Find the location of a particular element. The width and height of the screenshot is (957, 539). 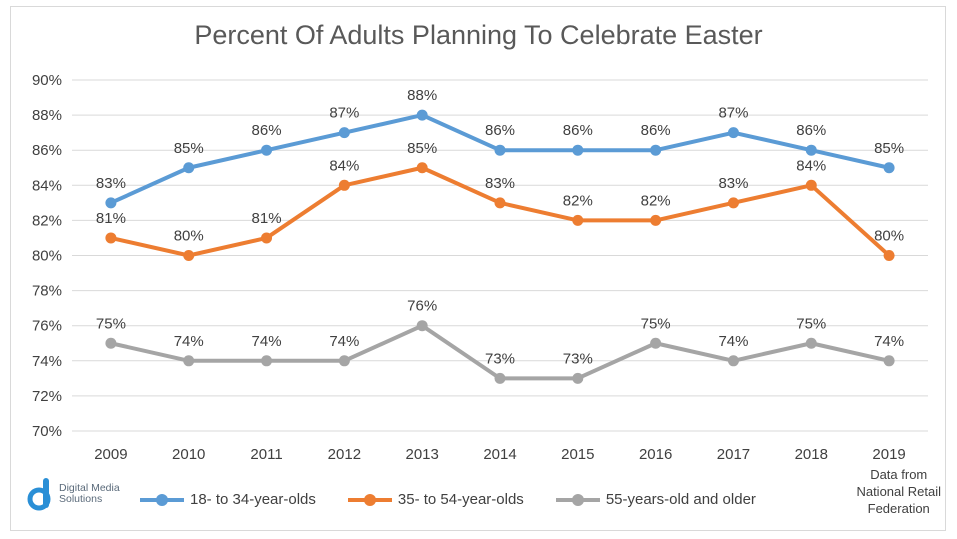

y-tick-label: 90% is located at coordinates (47, 80).